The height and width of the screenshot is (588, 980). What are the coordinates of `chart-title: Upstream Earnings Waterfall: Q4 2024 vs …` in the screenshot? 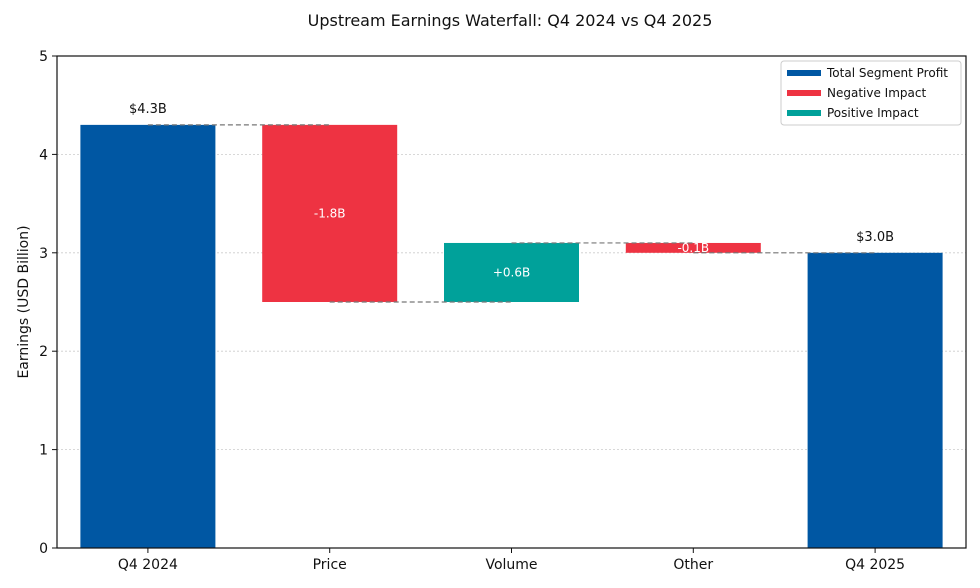 It's located at (510, 20).